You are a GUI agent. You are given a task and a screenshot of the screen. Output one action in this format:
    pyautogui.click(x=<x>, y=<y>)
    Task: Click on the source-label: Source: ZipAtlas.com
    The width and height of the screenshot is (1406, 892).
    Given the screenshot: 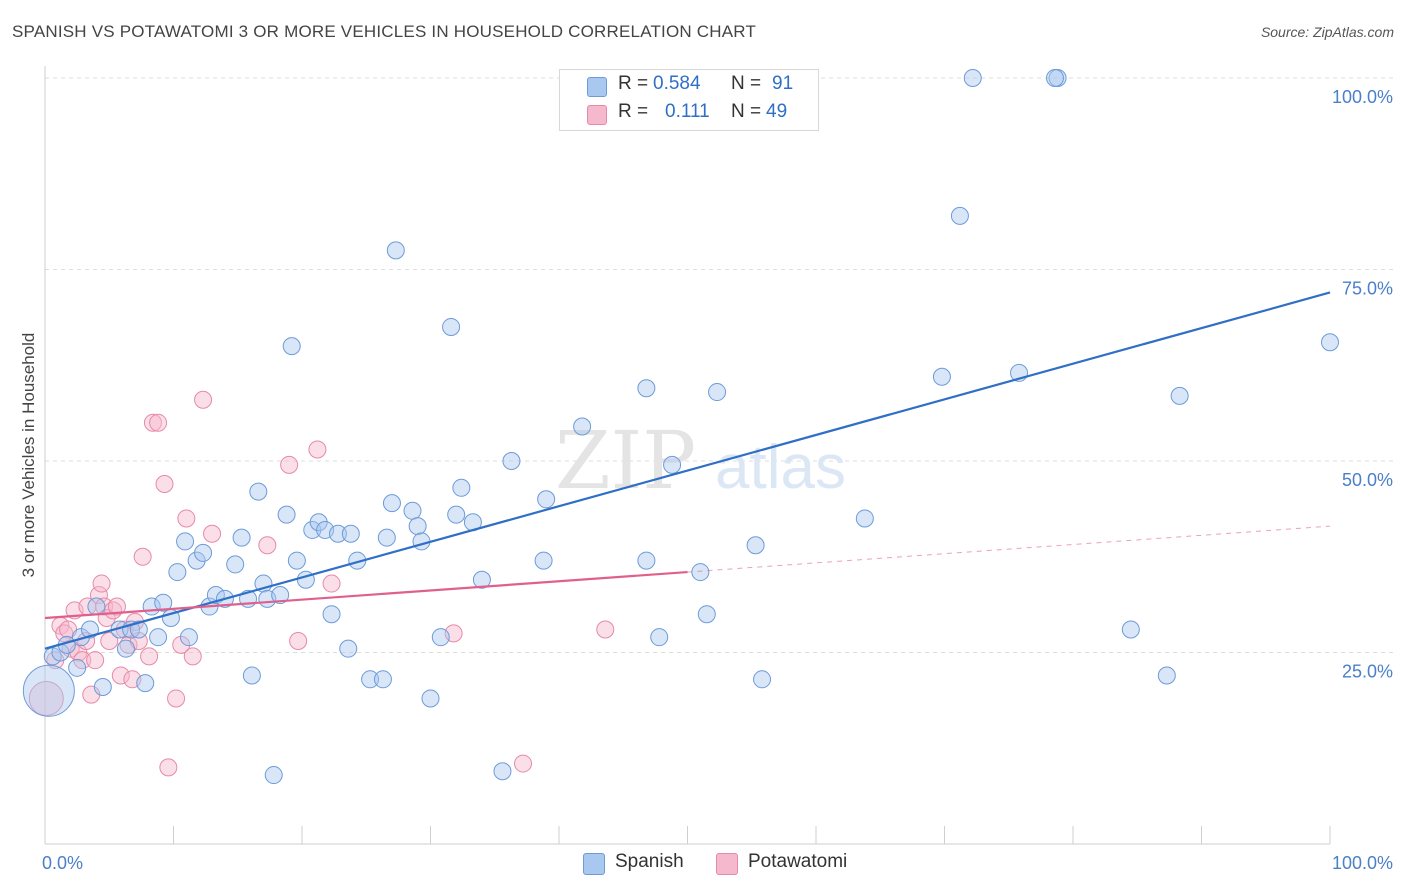 What is the action you would take?
    pyautogui.click(x=1327, y=32)
    